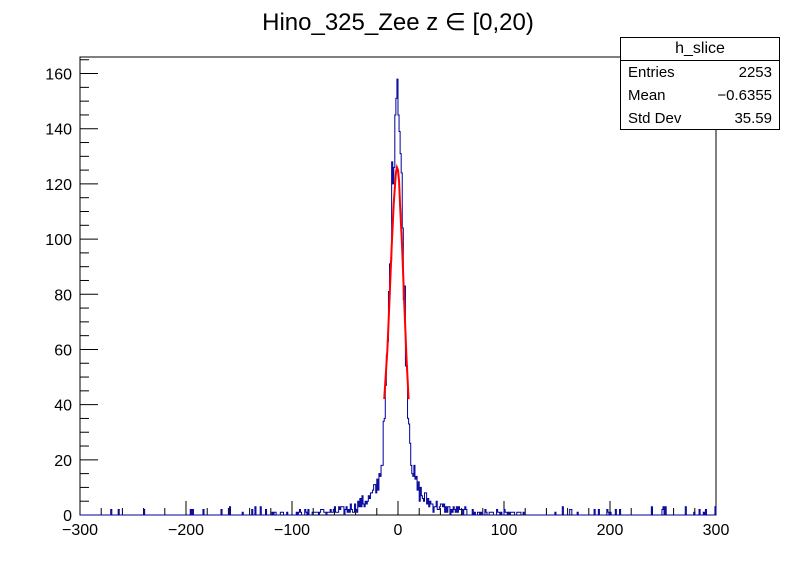 This screenshot has height=572, width=796. I want to click on x-tick-label: −100, so click(292, 530).